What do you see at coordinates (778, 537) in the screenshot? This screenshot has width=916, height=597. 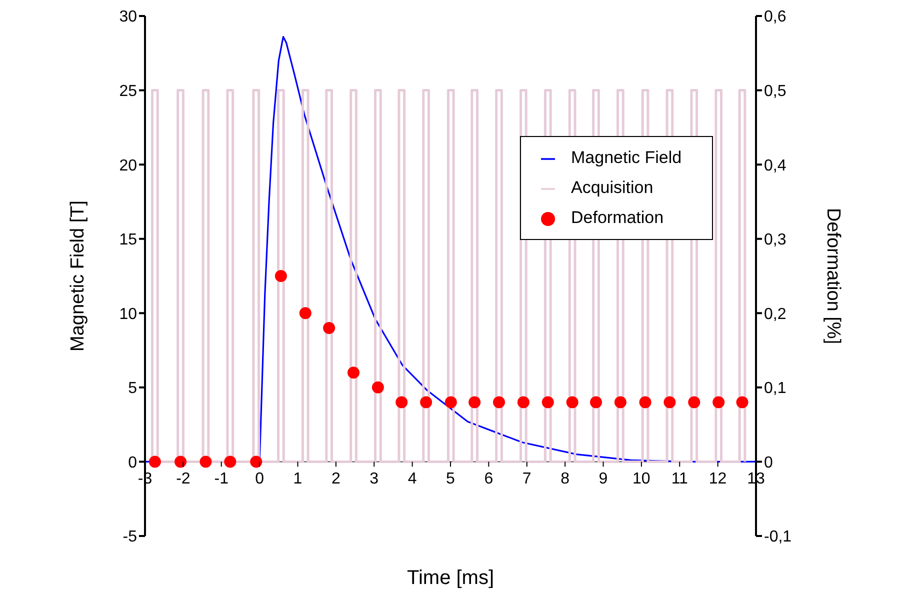 I see `y2-tick-label: -0,1` at bounding box center [778, 537].